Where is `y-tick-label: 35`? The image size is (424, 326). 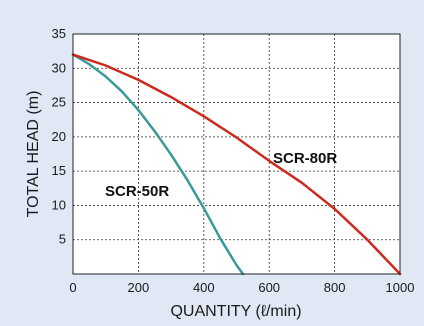 y-tick-label: 35 is located at coordinates (59, 33).